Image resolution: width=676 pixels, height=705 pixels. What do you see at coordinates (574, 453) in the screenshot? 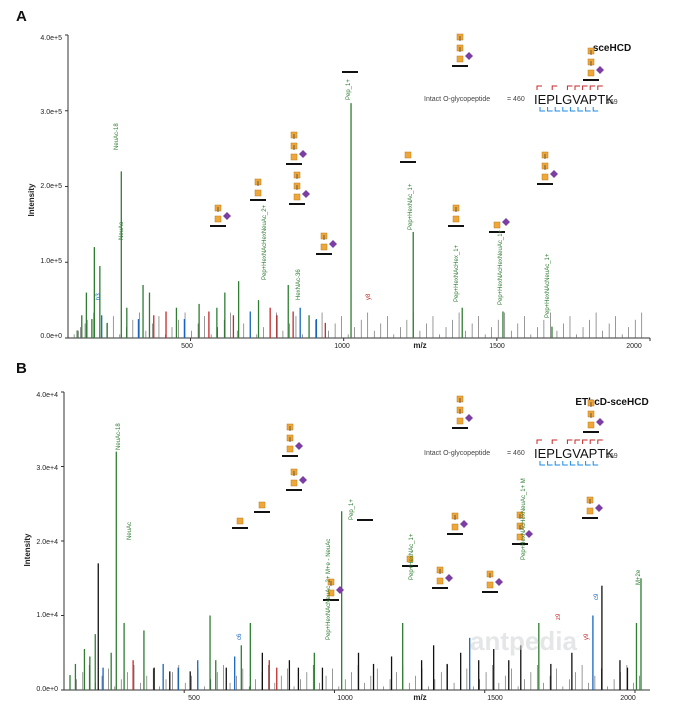
I see `sequence-b: IEPLGVAPTK` at bounding box center [574, 453].